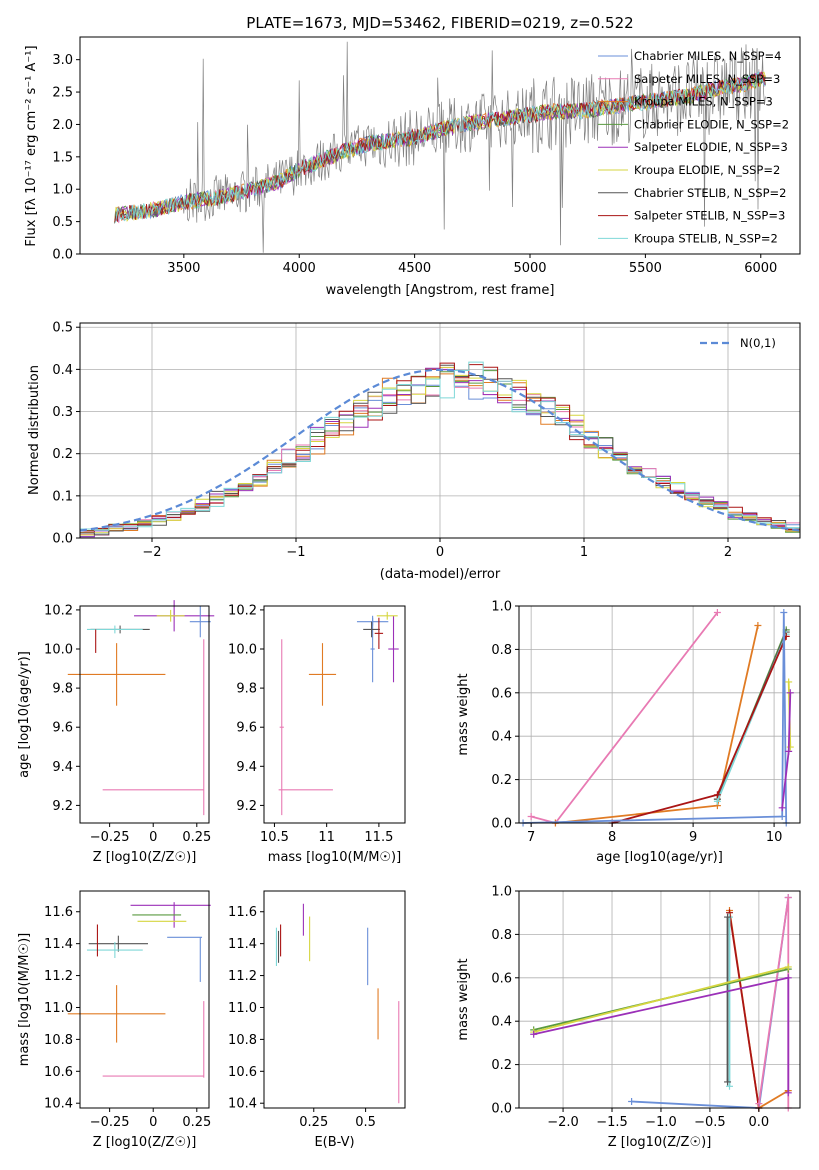 The image size is (819, 1170). Describe the element at coordinates (703, 102) in the screenshot. I see `legend-label: Kroupa MILES, N_SSP=3` at that location.